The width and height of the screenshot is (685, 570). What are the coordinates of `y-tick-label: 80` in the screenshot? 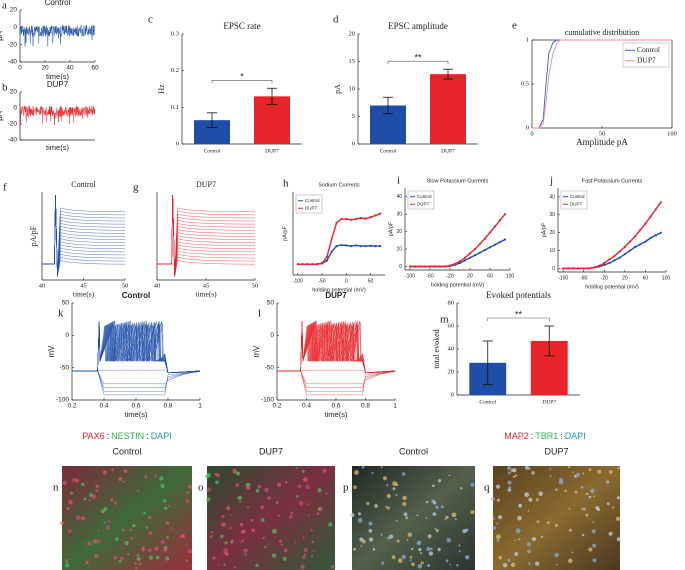 It's located at (451, 302).